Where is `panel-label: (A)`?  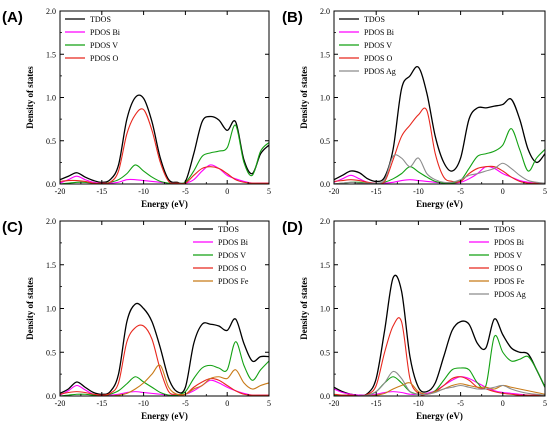
panel-label: (A) is located at coordinates (12, 17).